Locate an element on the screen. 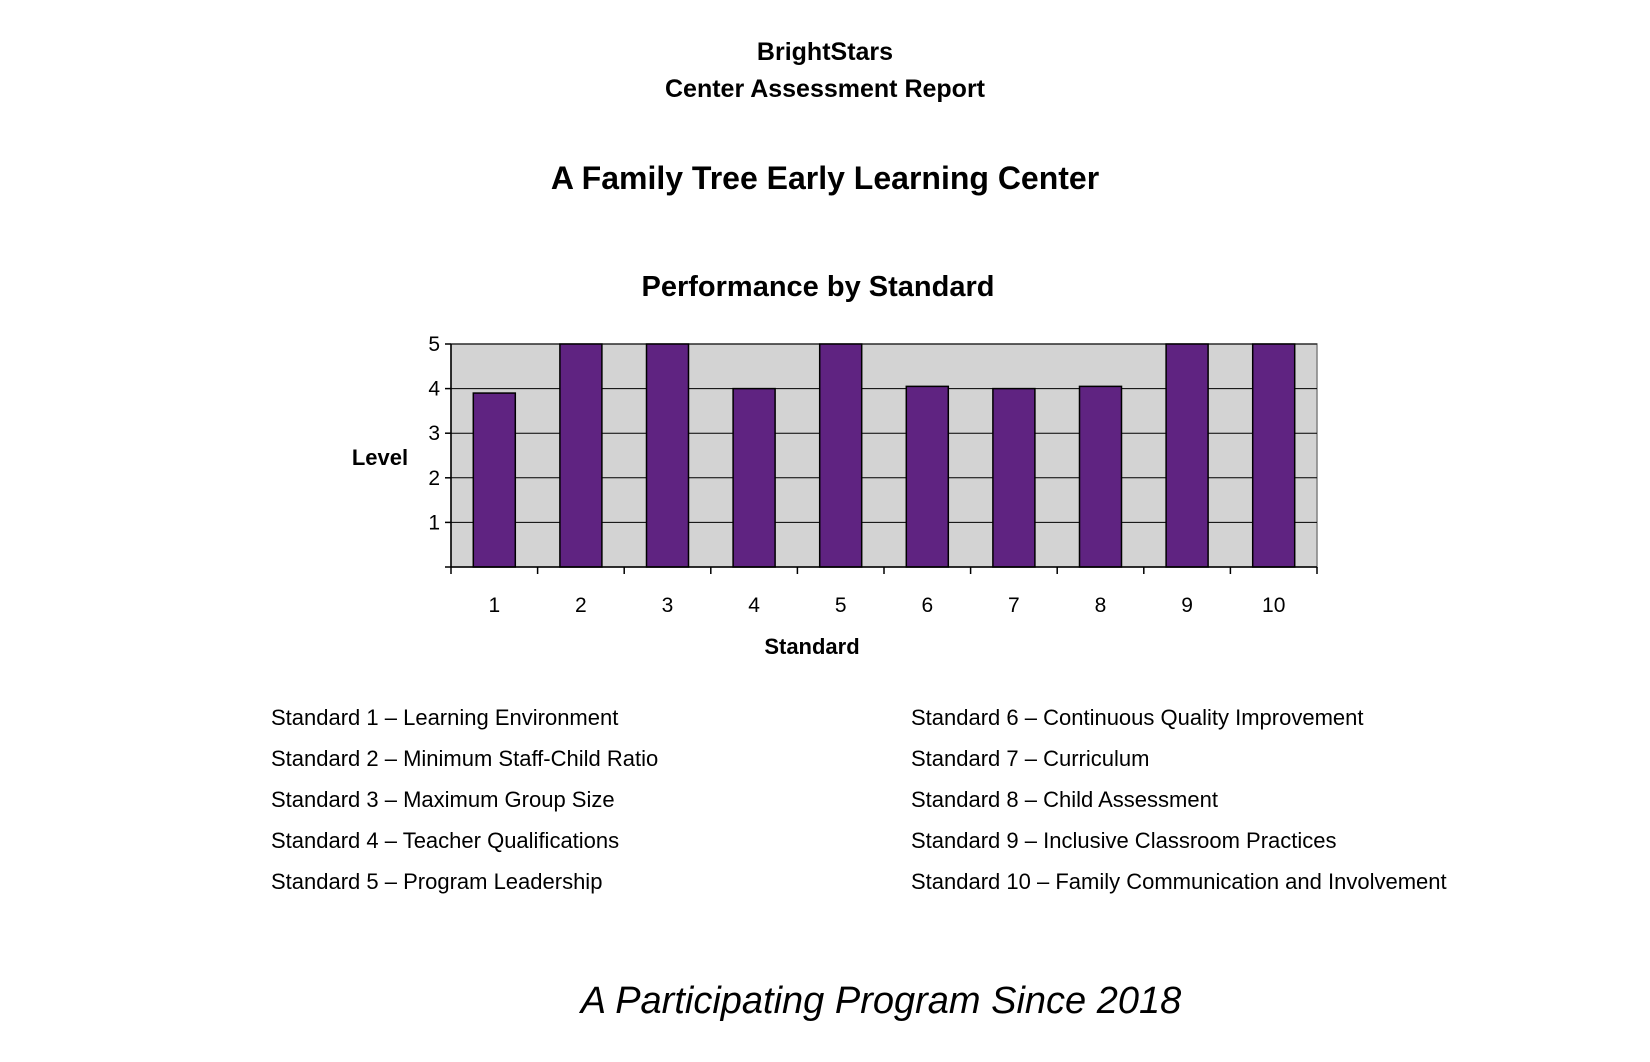  legend-item: Standard 4 – Teacher Qualifications is located at coordinates (445, 840).